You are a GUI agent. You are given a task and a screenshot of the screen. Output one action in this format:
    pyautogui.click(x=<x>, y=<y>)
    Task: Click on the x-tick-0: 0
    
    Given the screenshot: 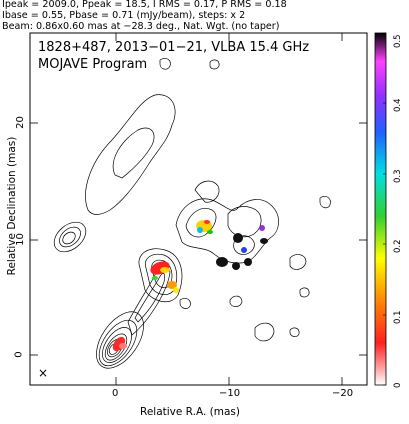 What is the action you would take?
    pyautogui.click(x=115, y=393)
    